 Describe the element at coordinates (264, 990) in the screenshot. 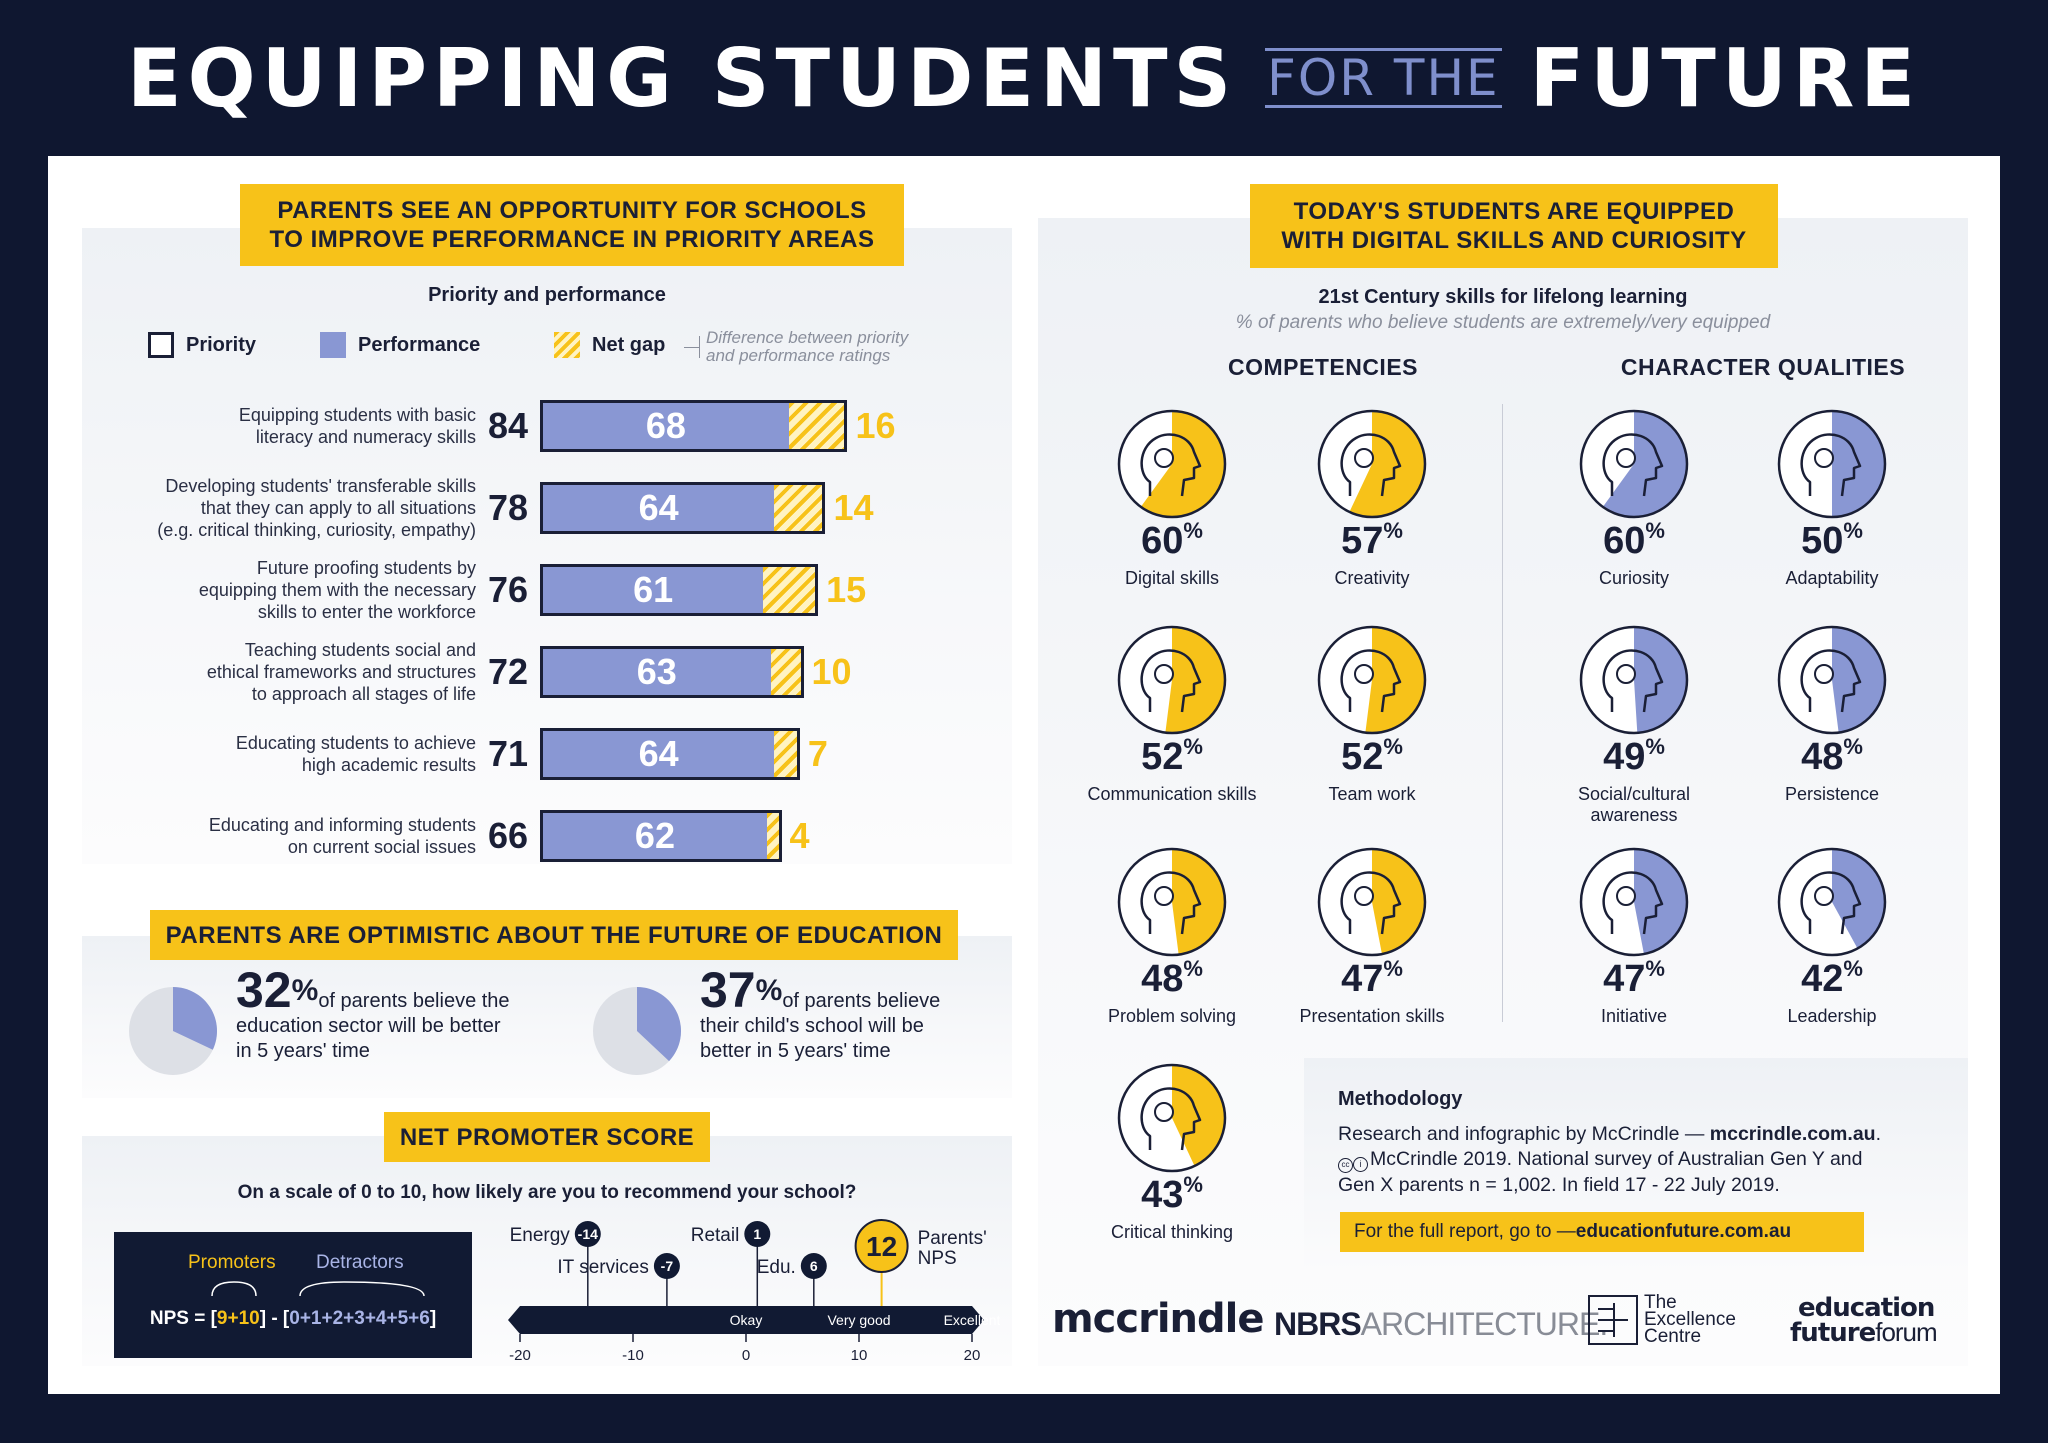

I see `pie1-pct: 32` at that location.